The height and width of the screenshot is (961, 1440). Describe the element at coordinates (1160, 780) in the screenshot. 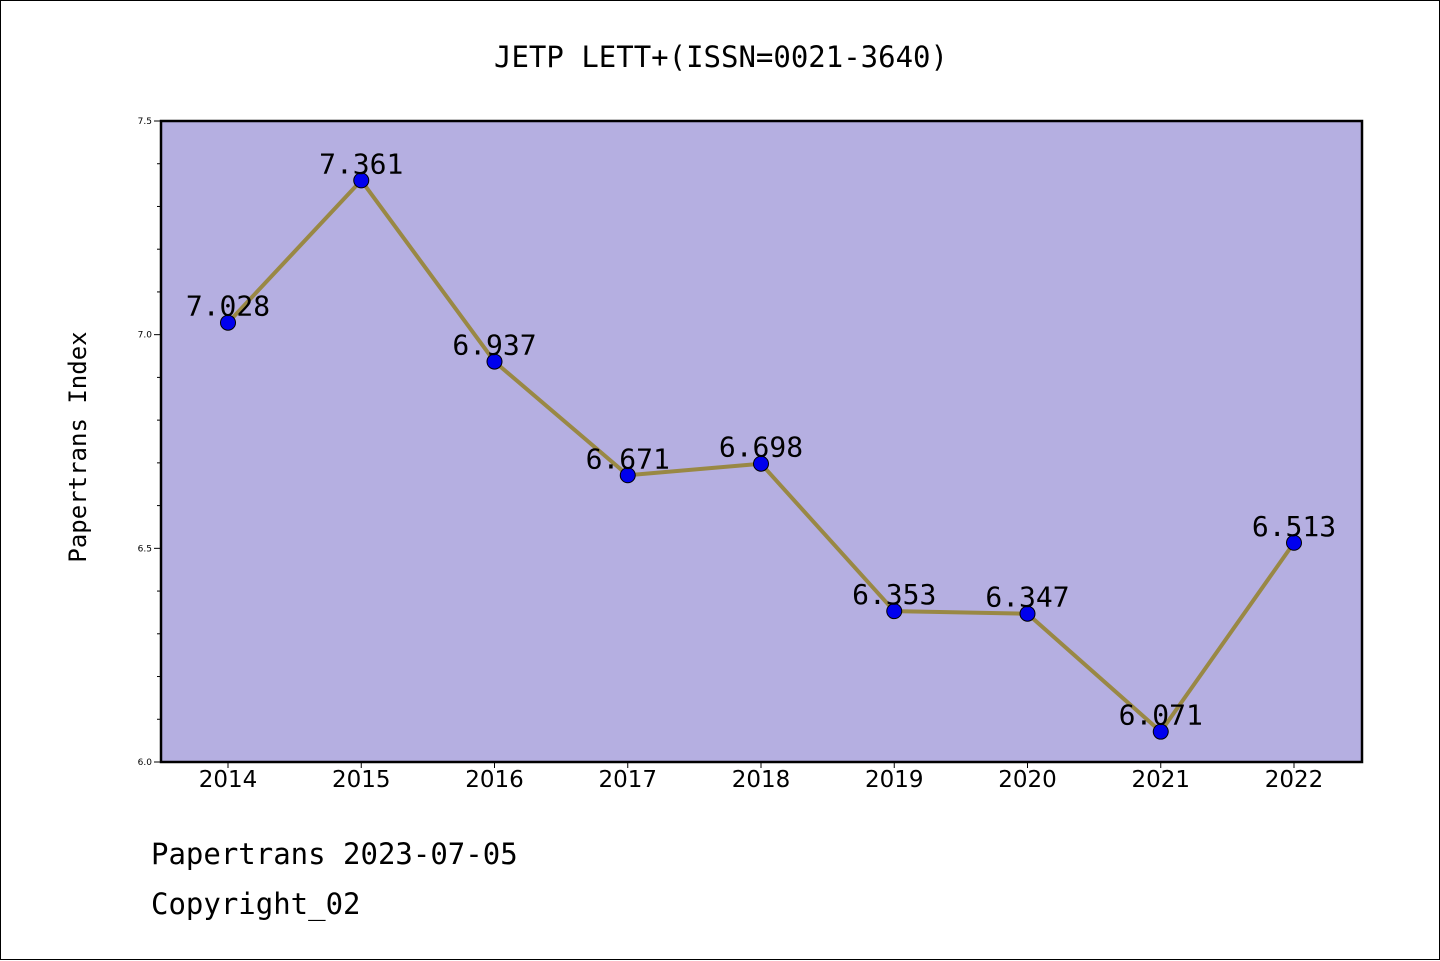

I see `x-tick-label: 2021` at that location.